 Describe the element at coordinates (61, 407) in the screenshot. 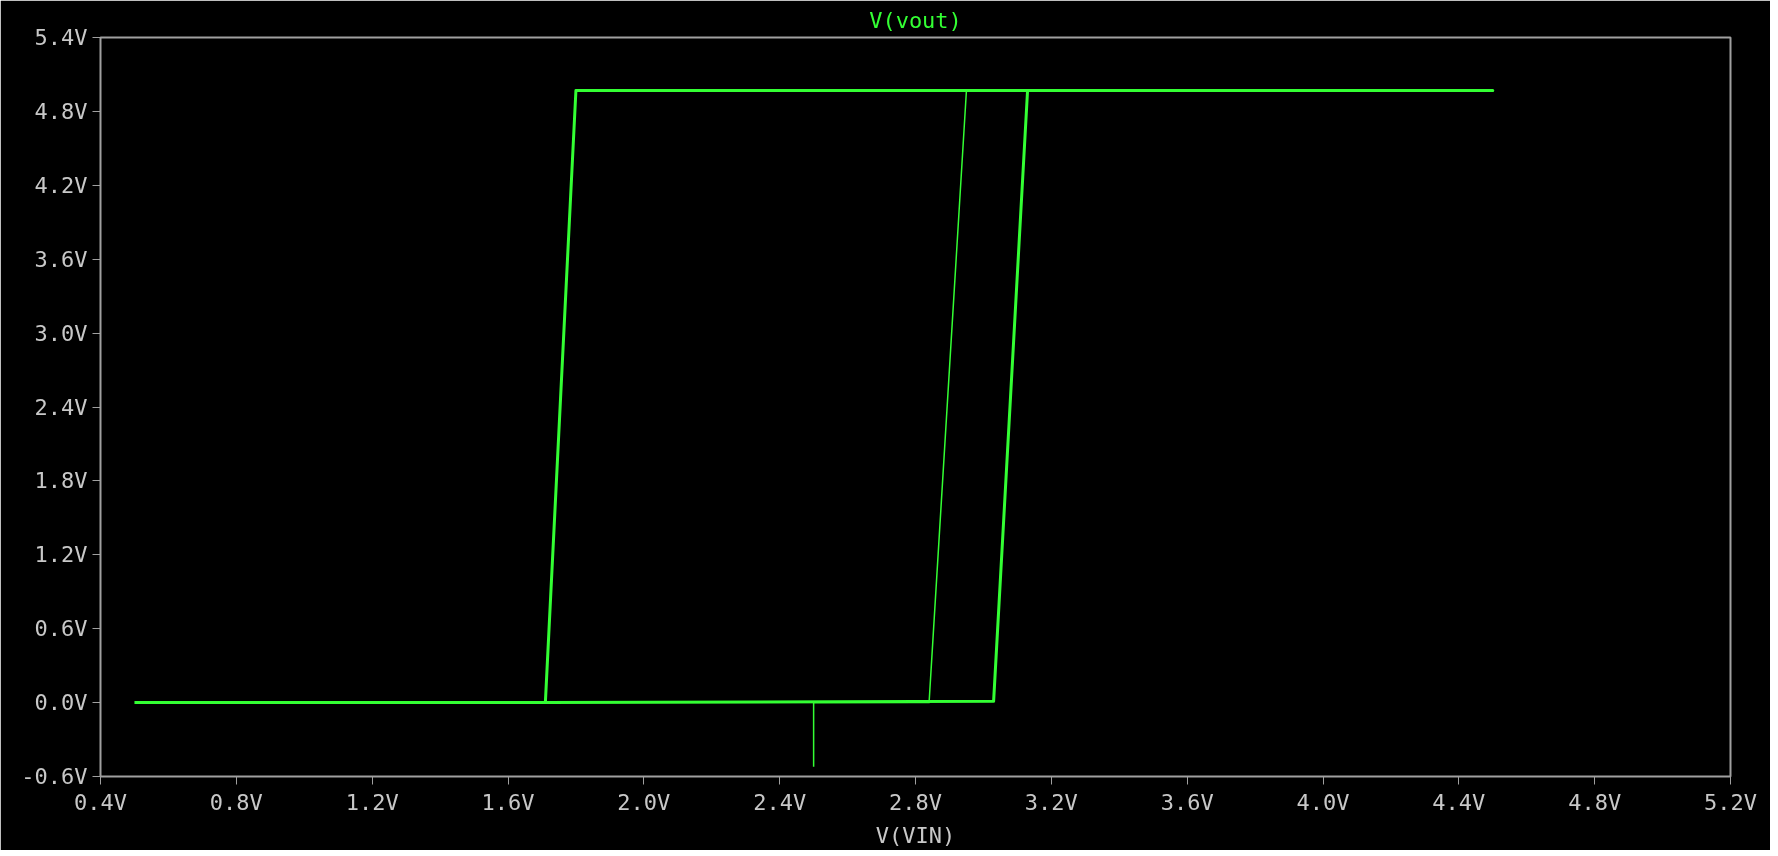

I see `y-tick-label: 2.4V` at that location.